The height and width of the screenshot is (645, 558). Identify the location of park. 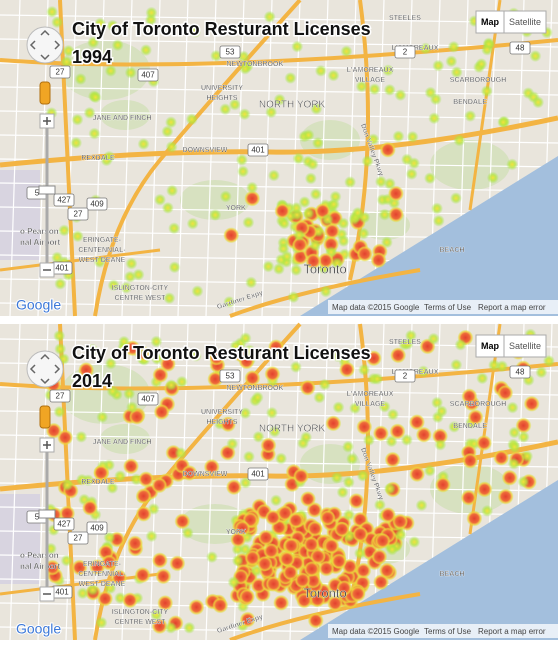
(125, 439).